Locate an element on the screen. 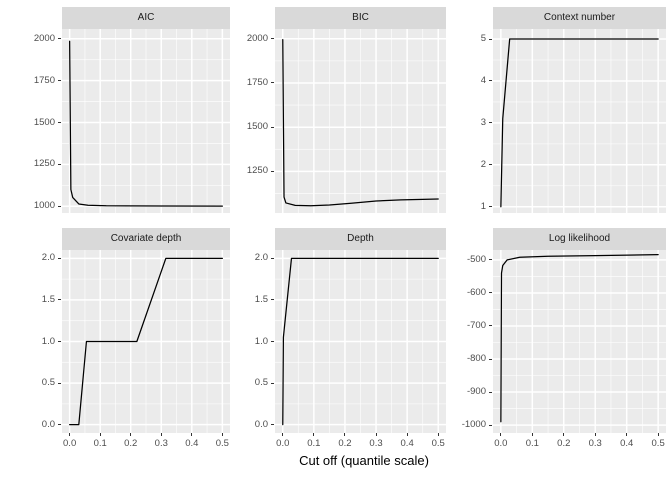 This screenshot has height=480, width=672. facet-strip: BIC is located at coordinates (360, 18).